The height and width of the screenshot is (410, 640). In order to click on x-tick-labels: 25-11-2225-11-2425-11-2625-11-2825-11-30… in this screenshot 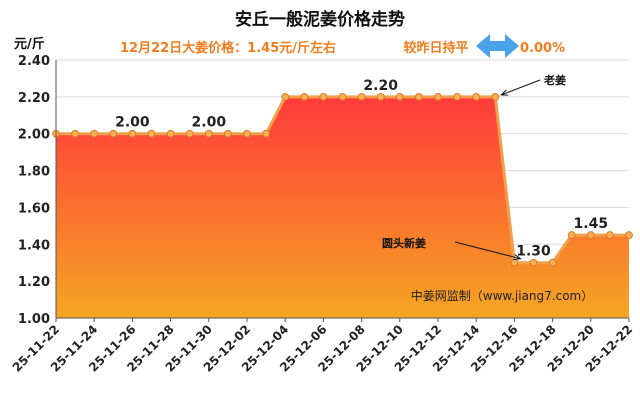, I will do `click(322, 346)`.